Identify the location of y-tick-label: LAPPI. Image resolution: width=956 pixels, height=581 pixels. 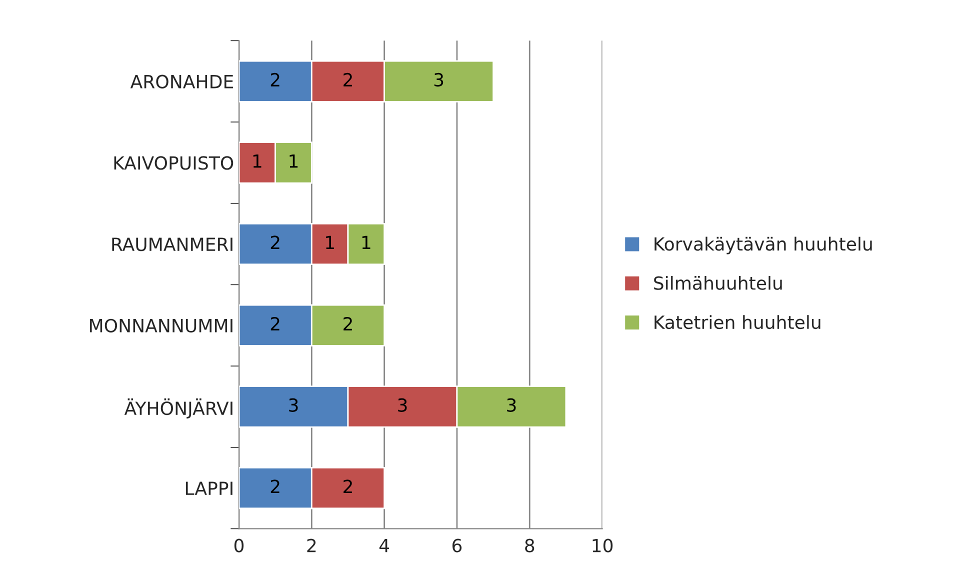
(209, 488).